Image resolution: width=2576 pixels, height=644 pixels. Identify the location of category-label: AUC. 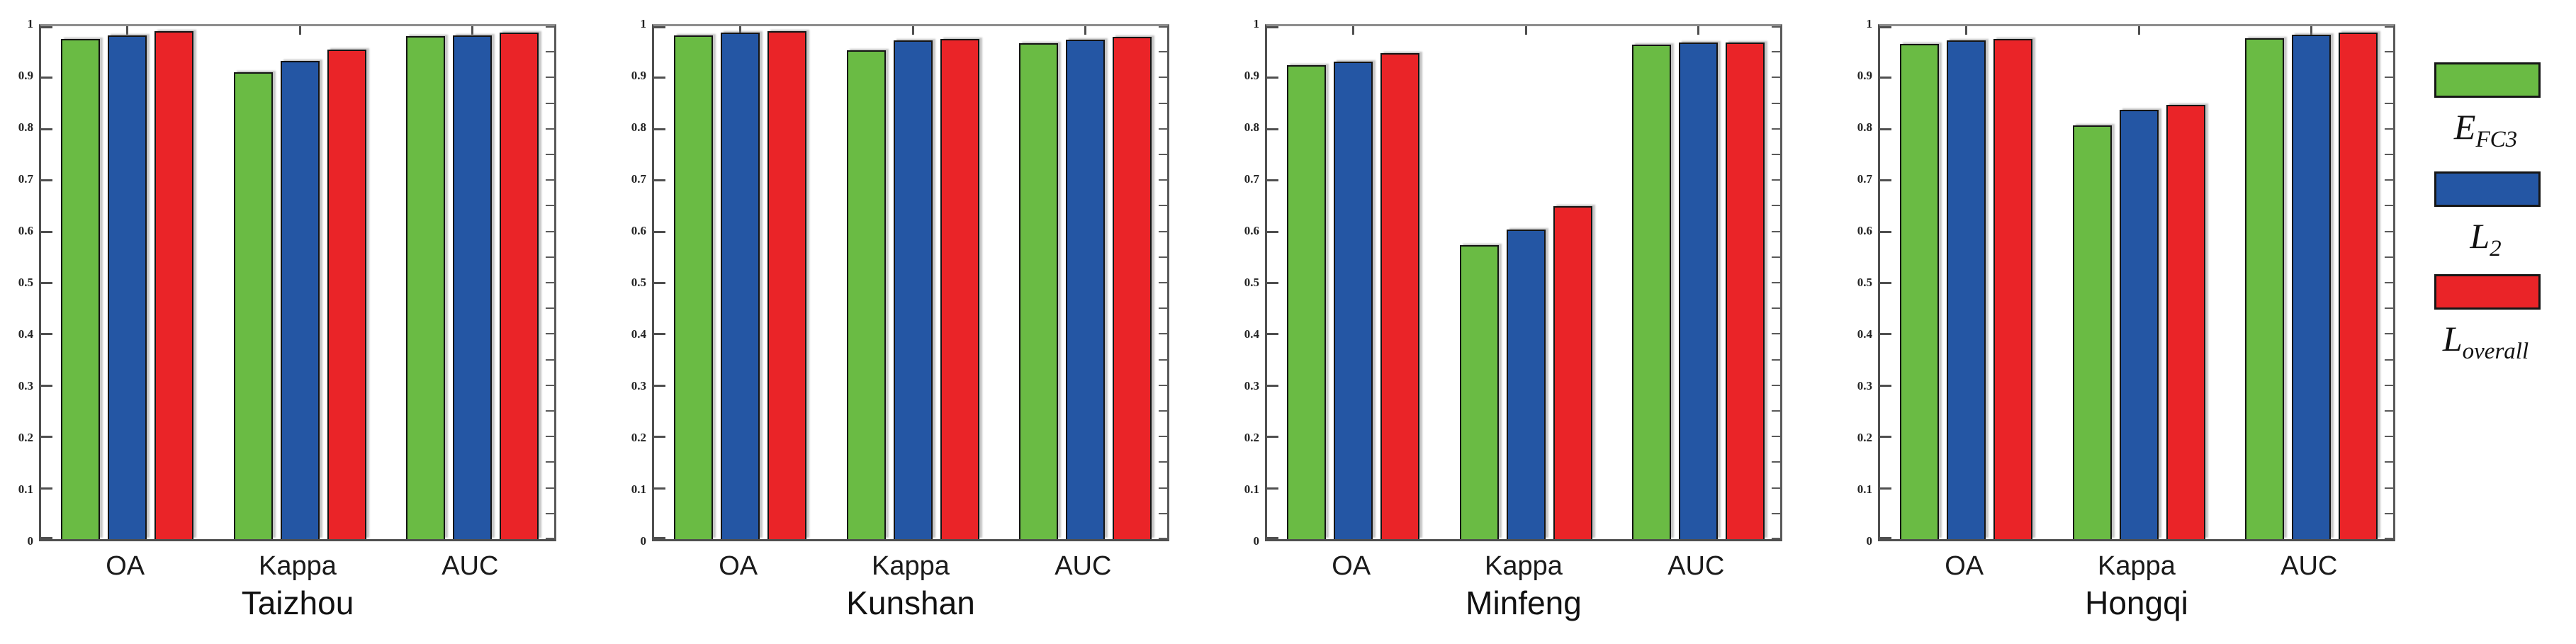
(1696, 566).